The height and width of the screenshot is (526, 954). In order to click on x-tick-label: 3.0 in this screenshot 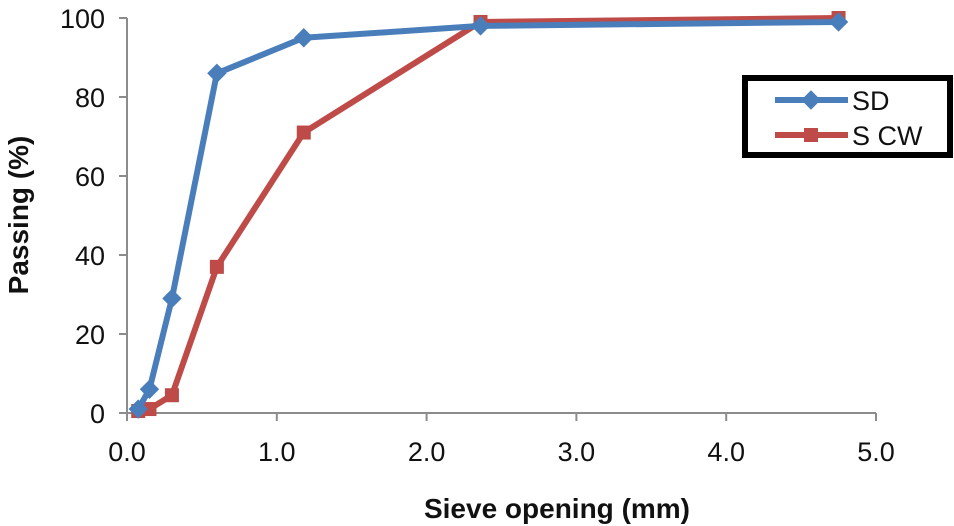, I will do `click(577, 452)`.